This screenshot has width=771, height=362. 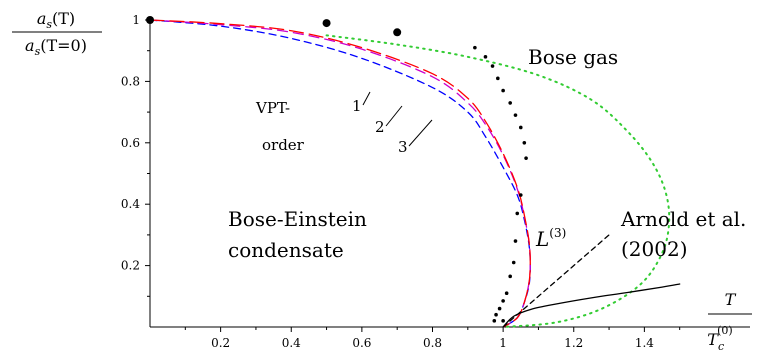 I want to click on annotation-bec-line2: condensate, so click(x=286, y=250).